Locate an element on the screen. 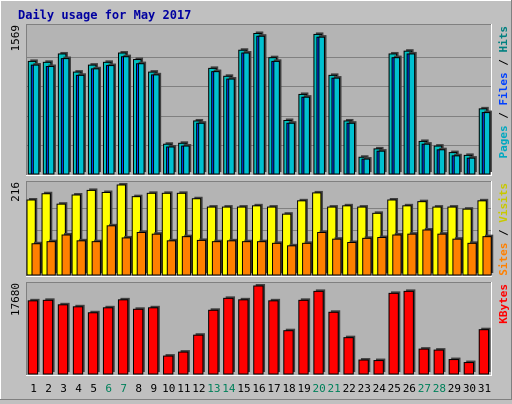 The height and width of the screenshot is (404, 512). x-label-day-4: 4 is located at coordinates (78, 388).